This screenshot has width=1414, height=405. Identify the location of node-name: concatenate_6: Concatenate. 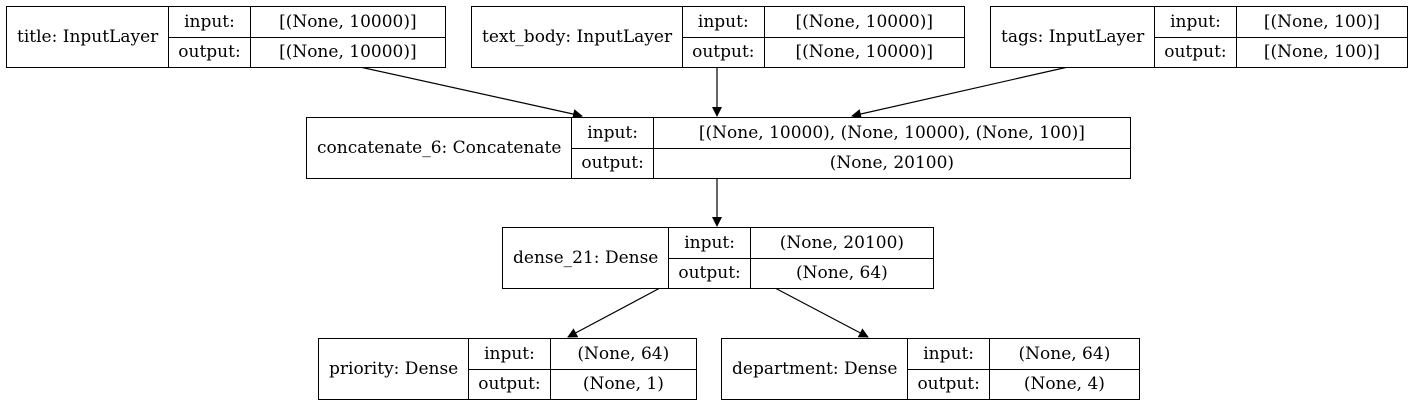
(440, 148).